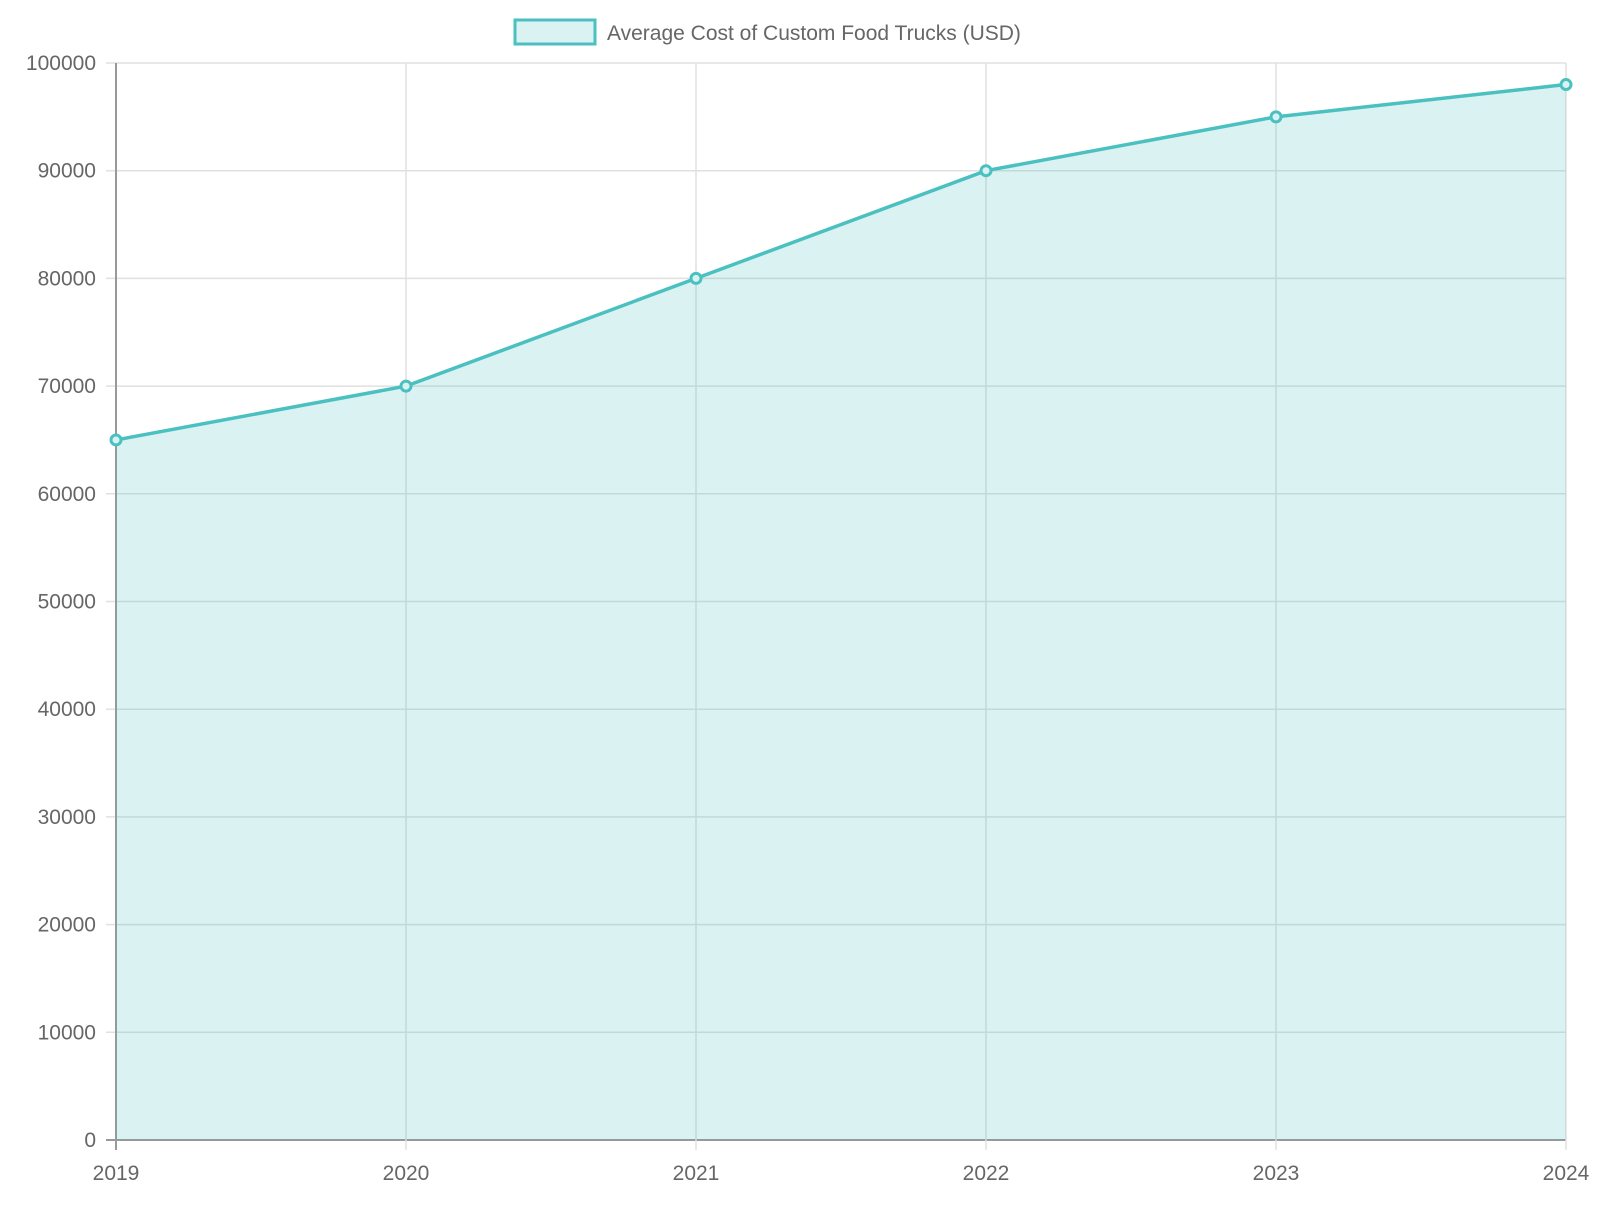 The width and height of the screenshot is (1600, 1205). What do you see at coordinates (67, 925) in the screenshot?
I see `y-tick-label: 20000` at bounding box center [67, 925].